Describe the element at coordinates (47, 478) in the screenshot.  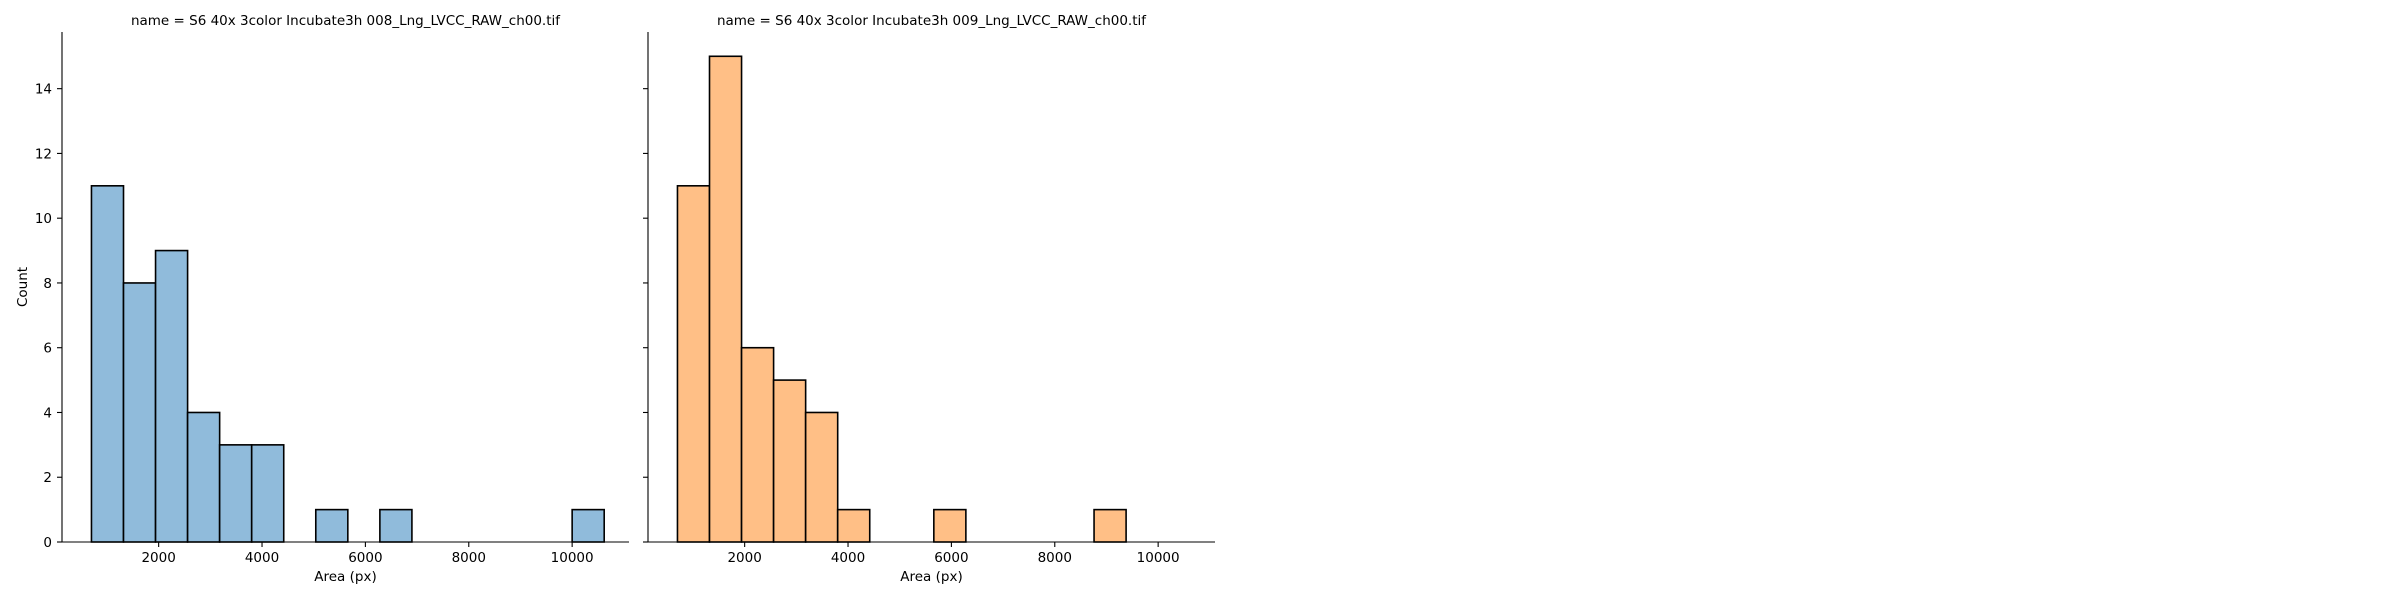
I see `y-tick-label: 2` at that location.